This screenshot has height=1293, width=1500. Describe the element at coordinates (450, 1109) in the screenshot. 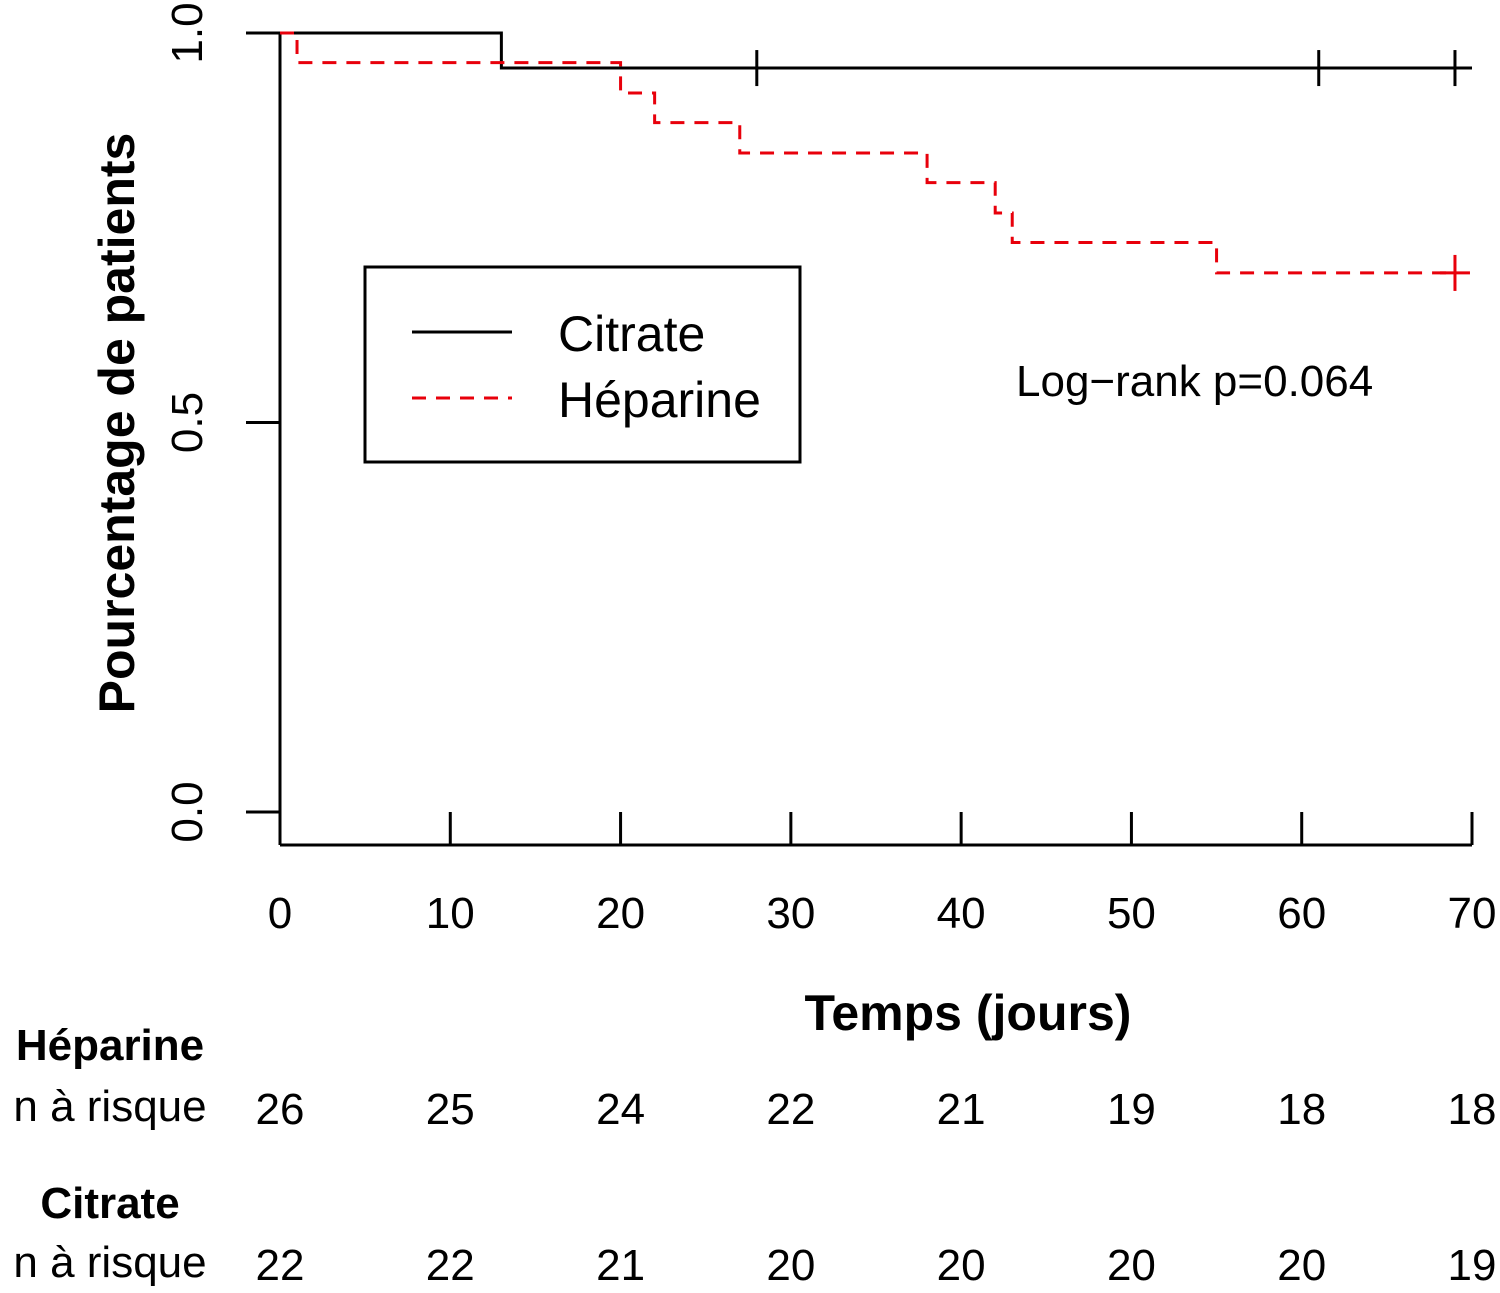

I see `risk-count: 25` at that location.